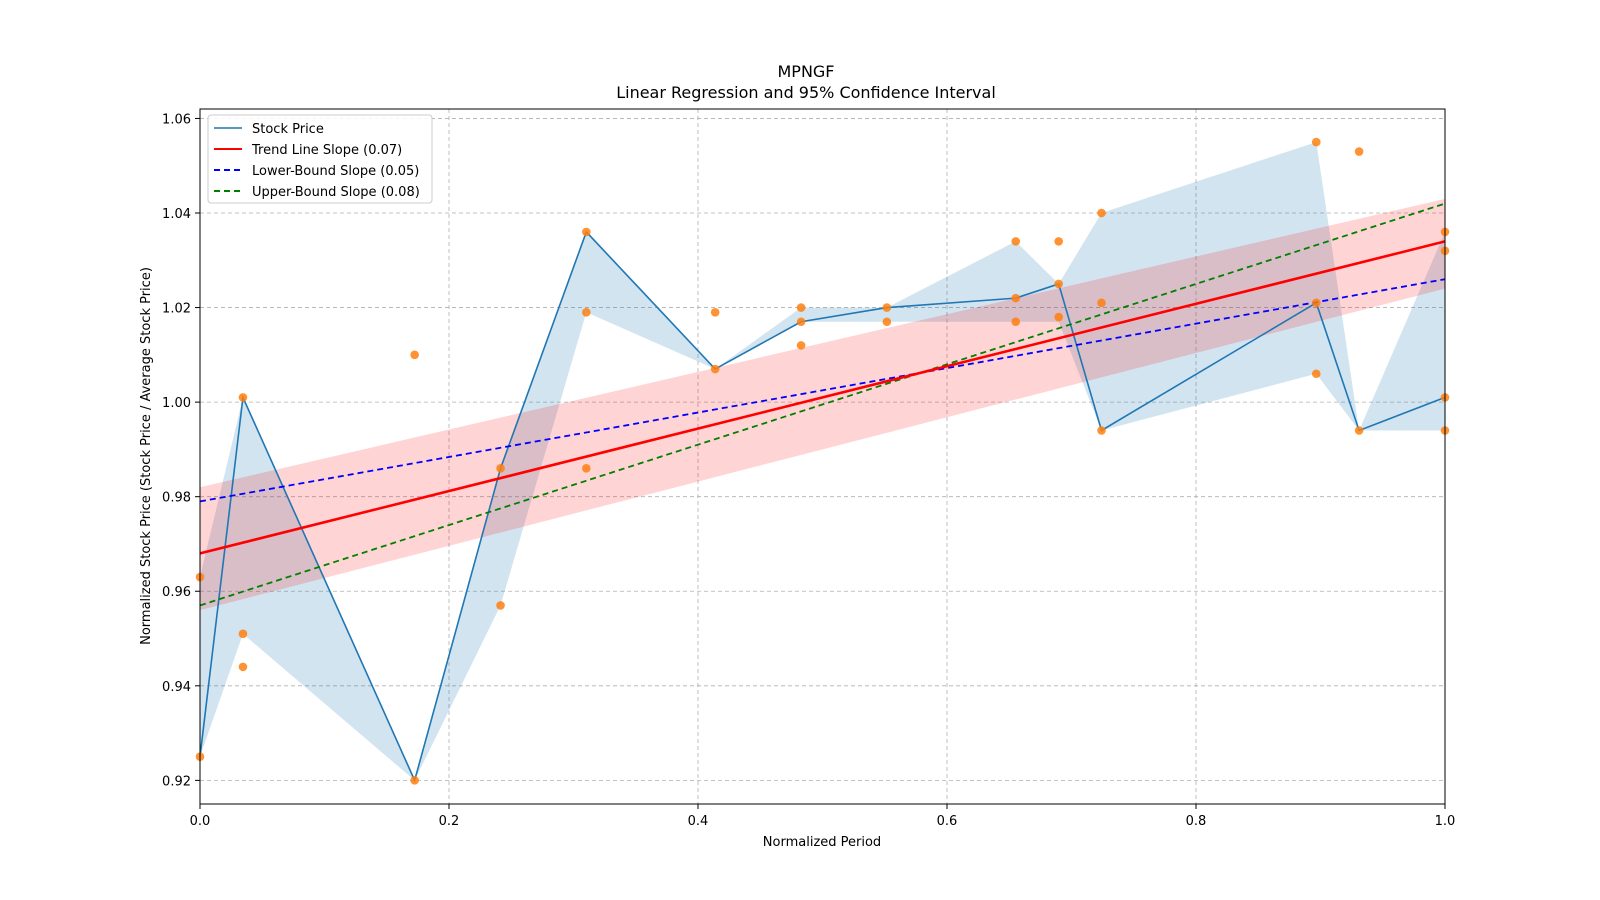  What do you see at coordinates (176, 309) in the screenshot?
I see `y-tick-label: 1.02` at bounding box center [176, 309].